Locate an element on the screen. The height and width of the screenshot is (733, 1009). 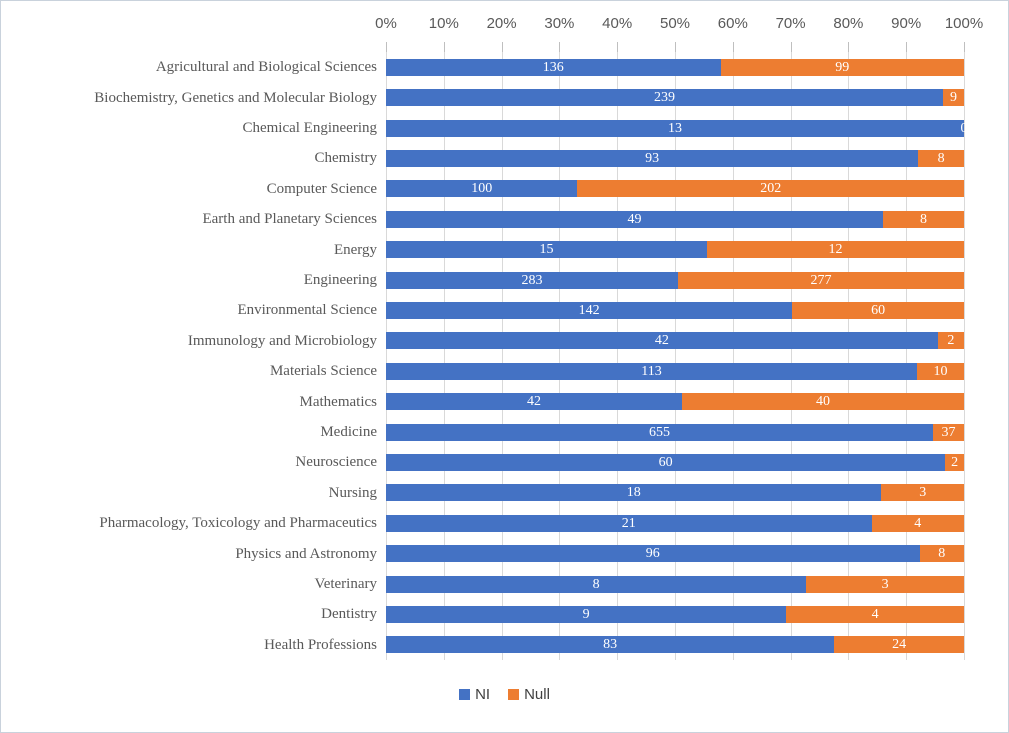
x-axis-tick-label: 100% is located at coordinates (964, 23).